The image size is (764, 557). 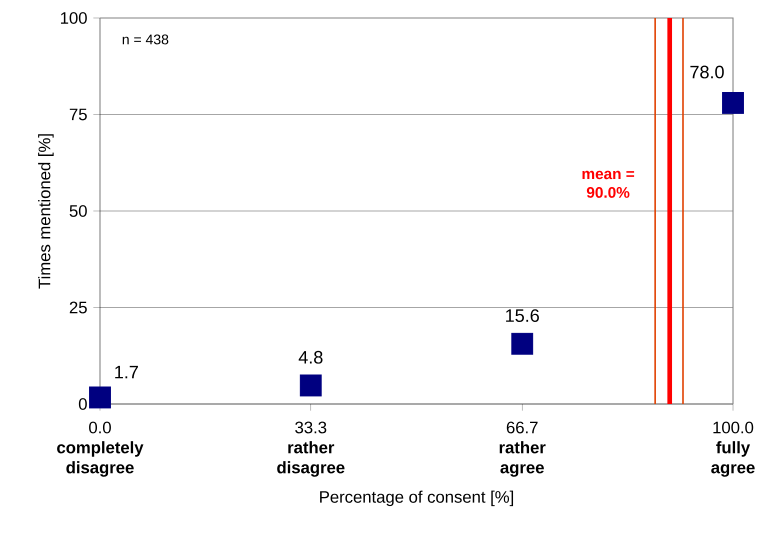 I want to click on x-tick-label: 0.0 completely disagree, so click(x=100, y=449).